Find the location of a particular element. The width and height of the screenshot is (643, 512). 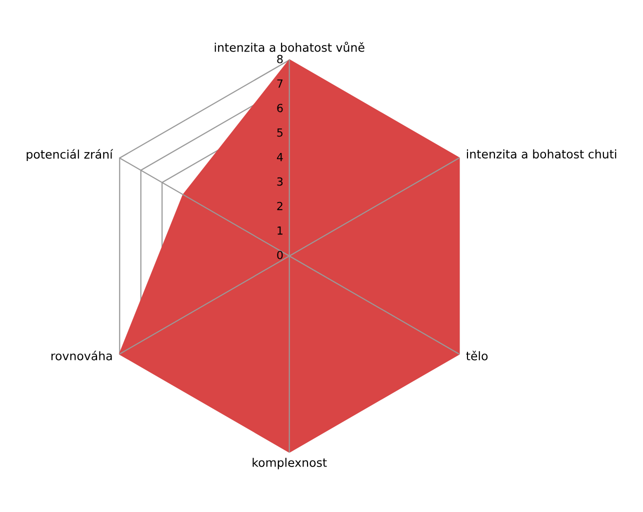

y-tick-label: 8 is located at coordinates (280, 59).